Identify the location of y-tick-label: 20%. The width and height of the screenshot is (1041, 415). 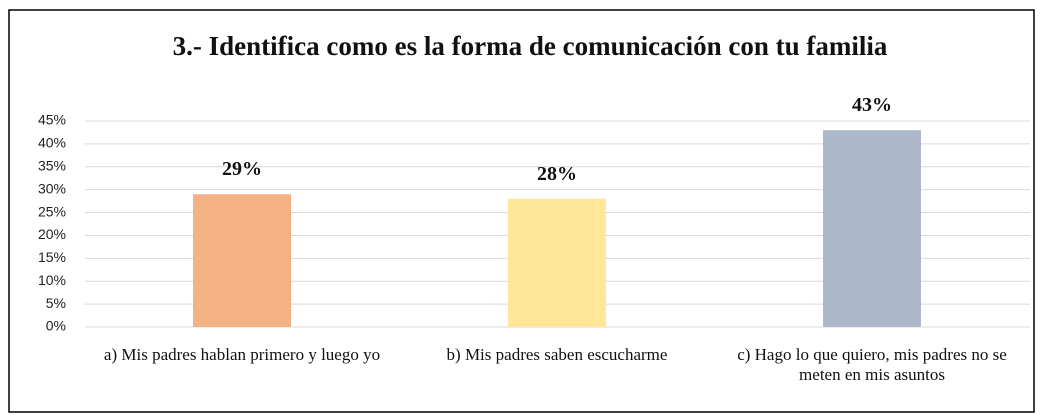
(52, 234).